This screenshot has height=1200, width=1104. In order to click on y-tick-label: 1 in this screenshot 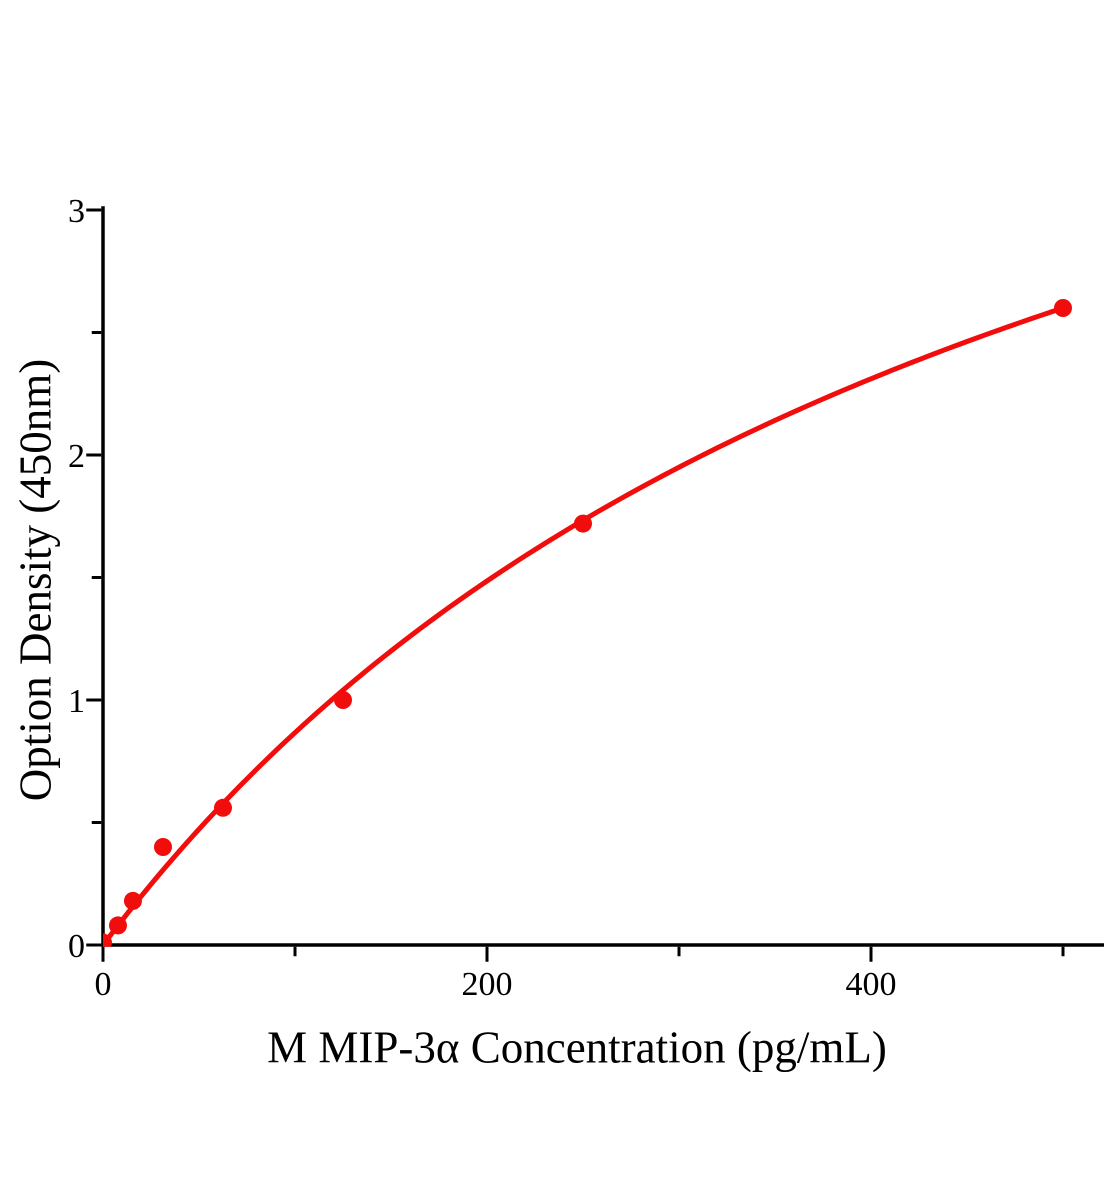, I will do `click(76, 701)`.